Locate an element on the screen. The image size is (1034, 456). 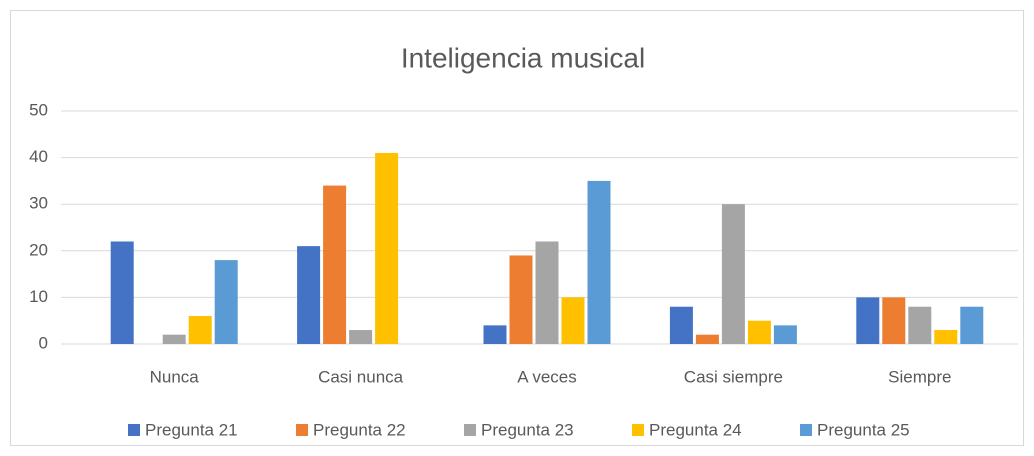
x-tick-label: Nunca is located at coordinates (175, 376).